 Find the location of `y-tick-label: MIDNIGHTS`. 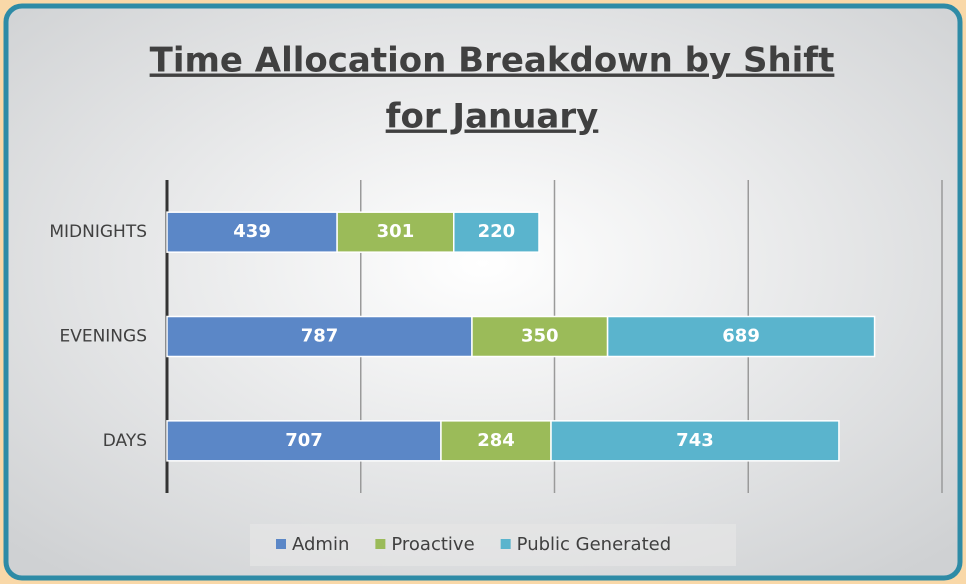

y-tick-label: MIDNIGHTS is located at coordinates (98, 232).